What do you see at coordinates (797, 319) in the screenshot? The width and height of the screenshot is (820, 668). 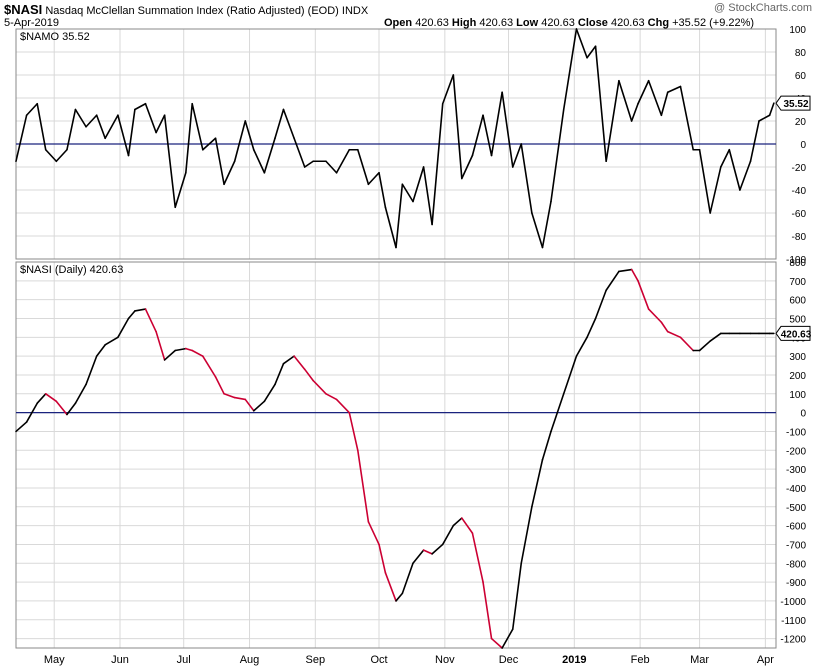 I see `y-tick-label: 500` at bounding box center [797, 319].